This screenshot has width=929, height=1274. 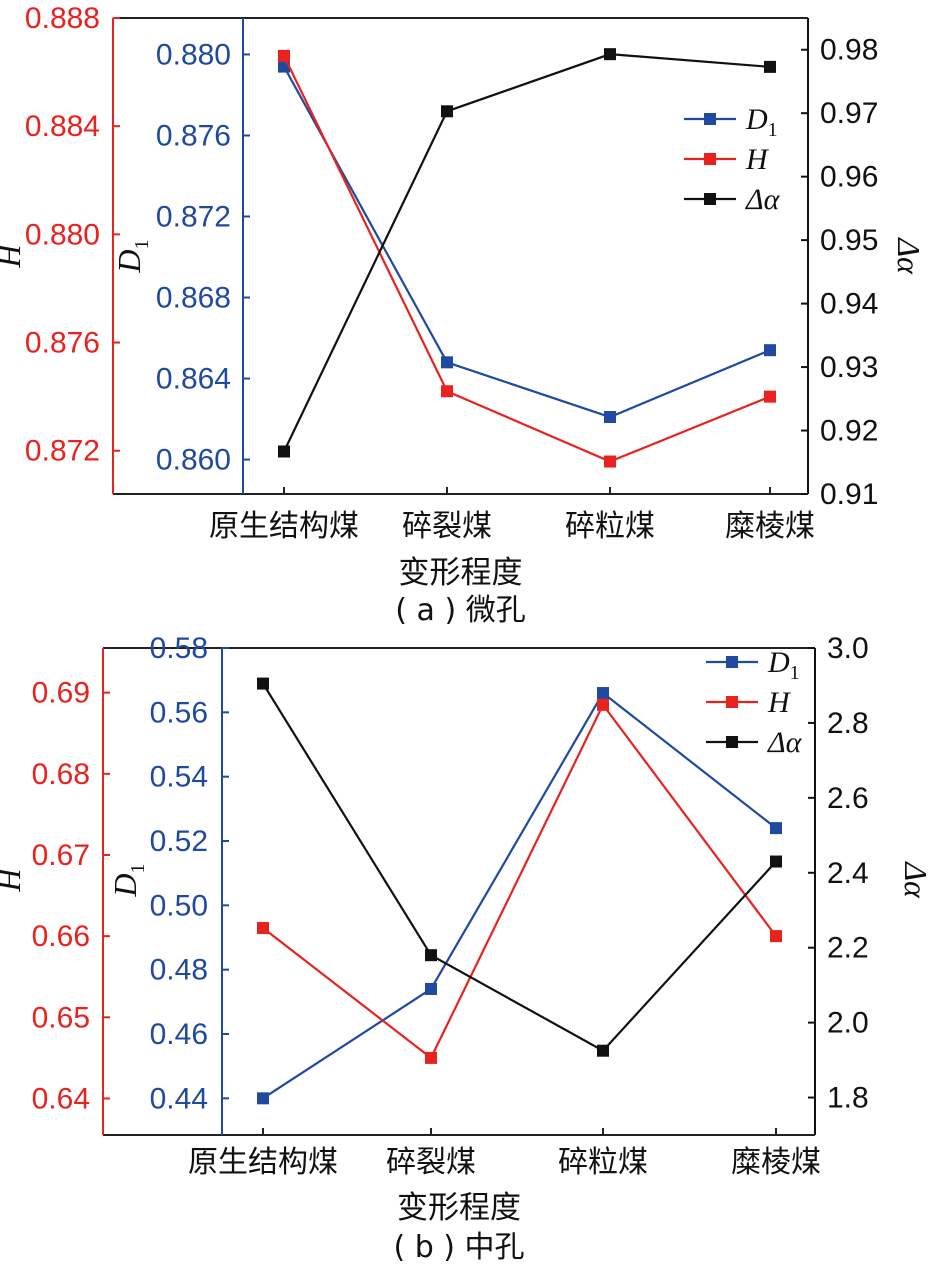 I want to click on dalpha-tick-label: 0.98, so click(x=849, y=50).